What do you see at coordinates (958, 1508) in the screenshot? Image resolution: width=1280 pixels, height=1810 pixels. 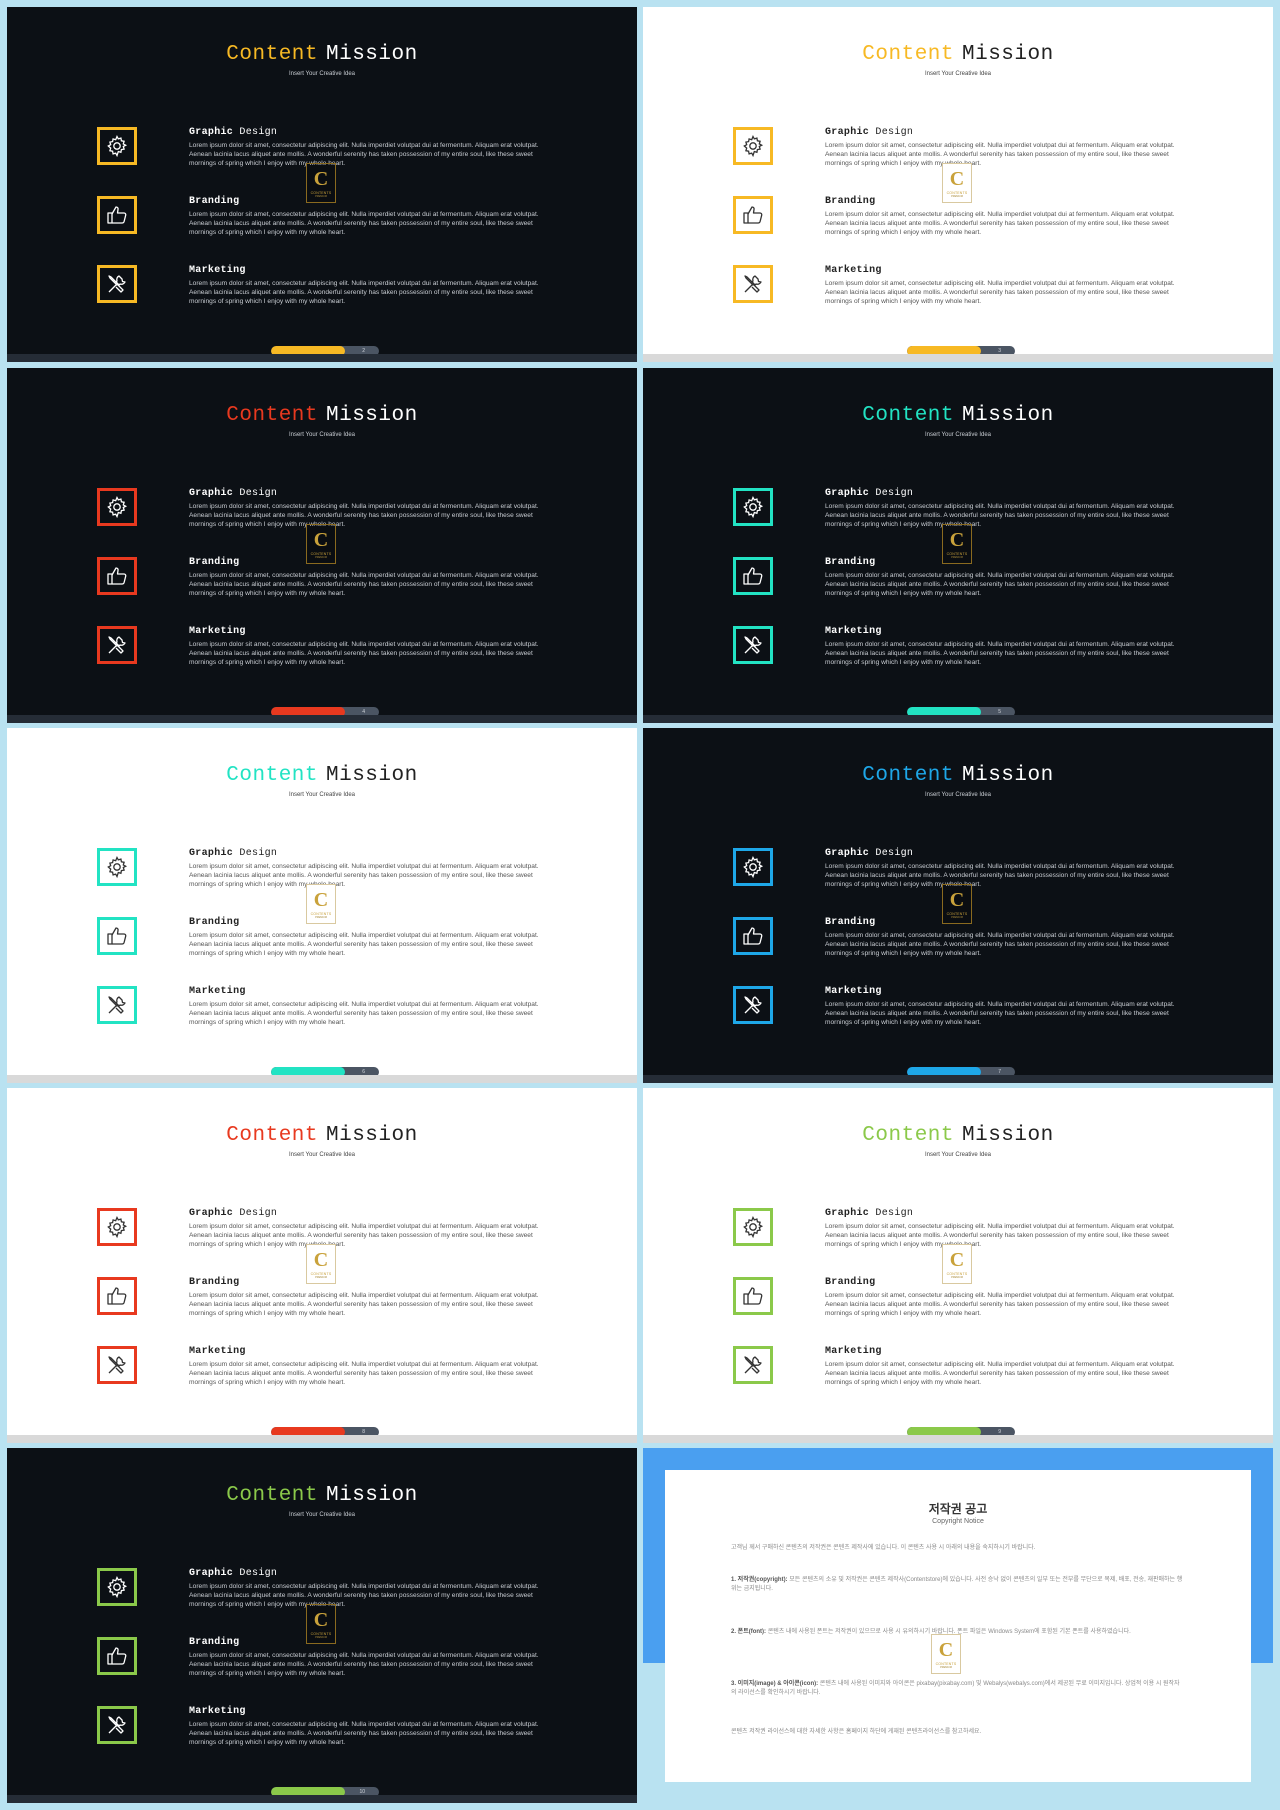 I see `notice-title: 저작권 공고` at bounding box center [958, 1508].